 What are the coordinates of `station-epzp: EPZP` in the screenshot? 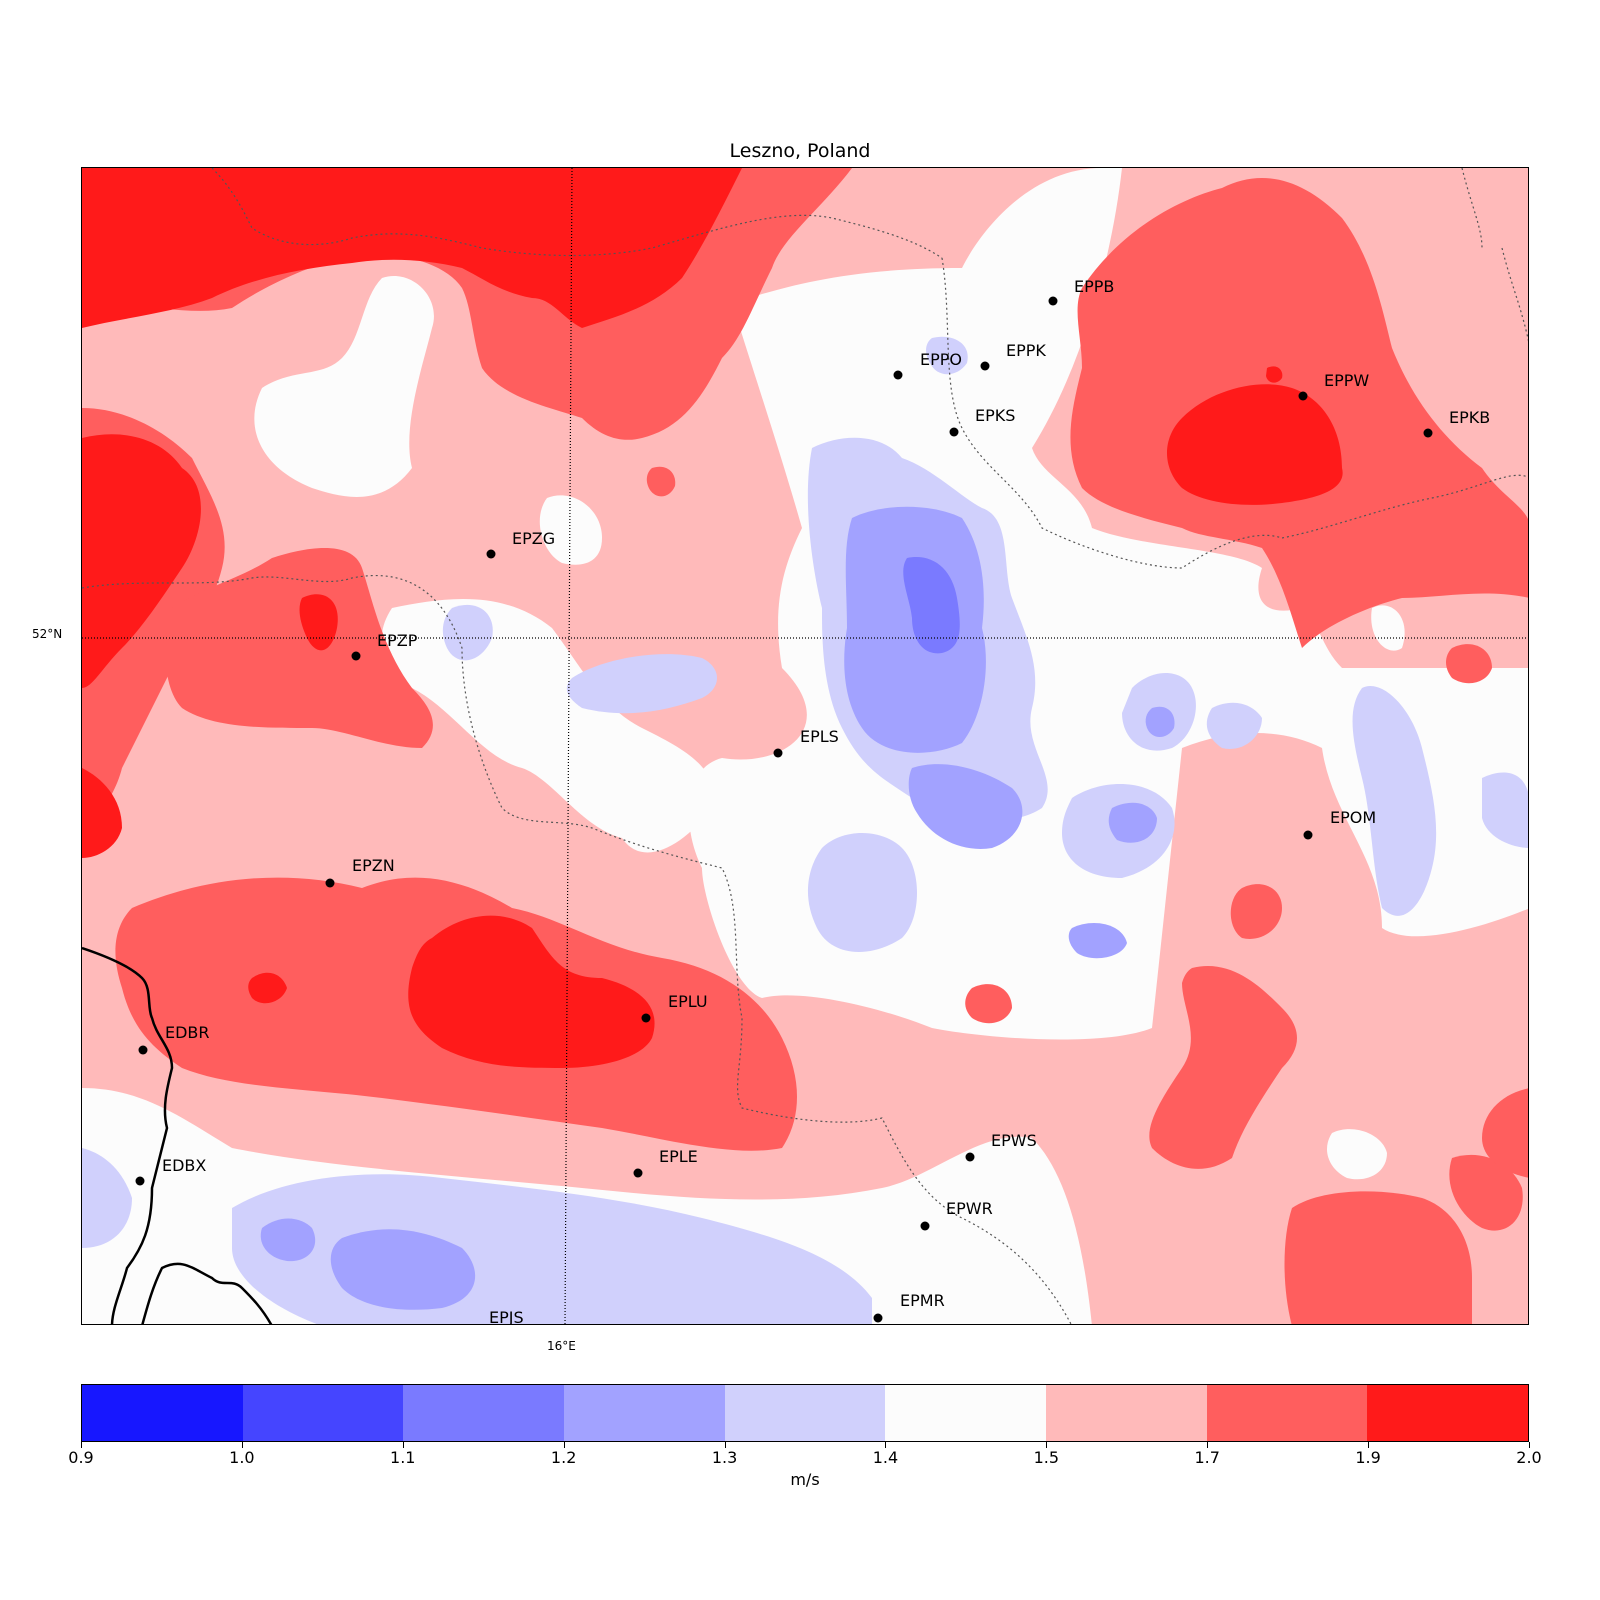 It's located at (384, 646).